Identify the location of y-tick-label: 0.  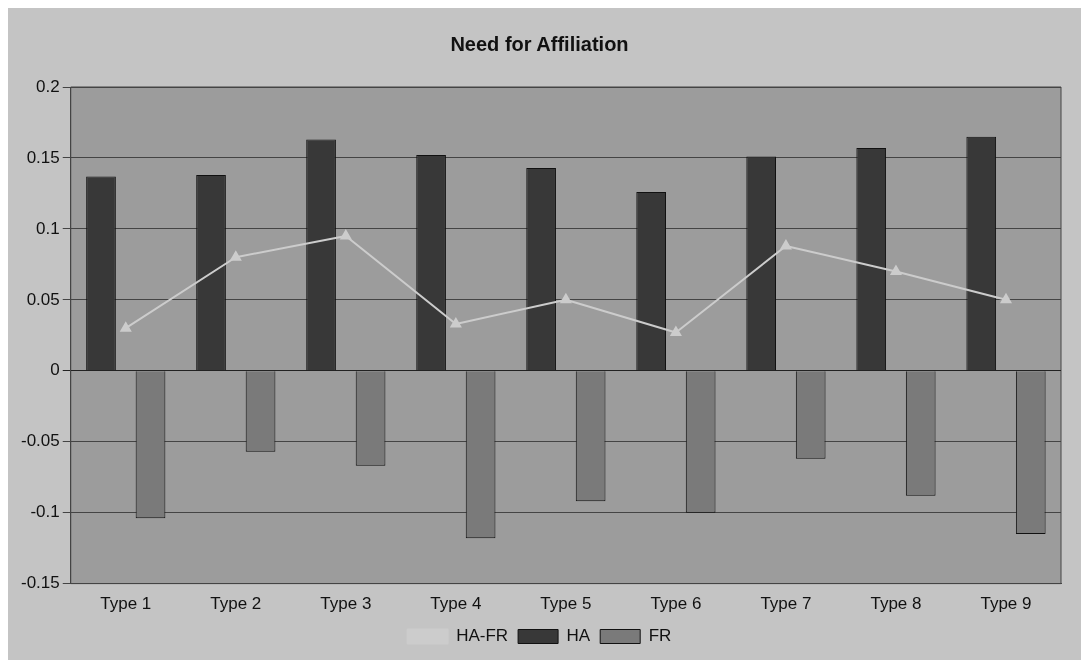
(55, 370).